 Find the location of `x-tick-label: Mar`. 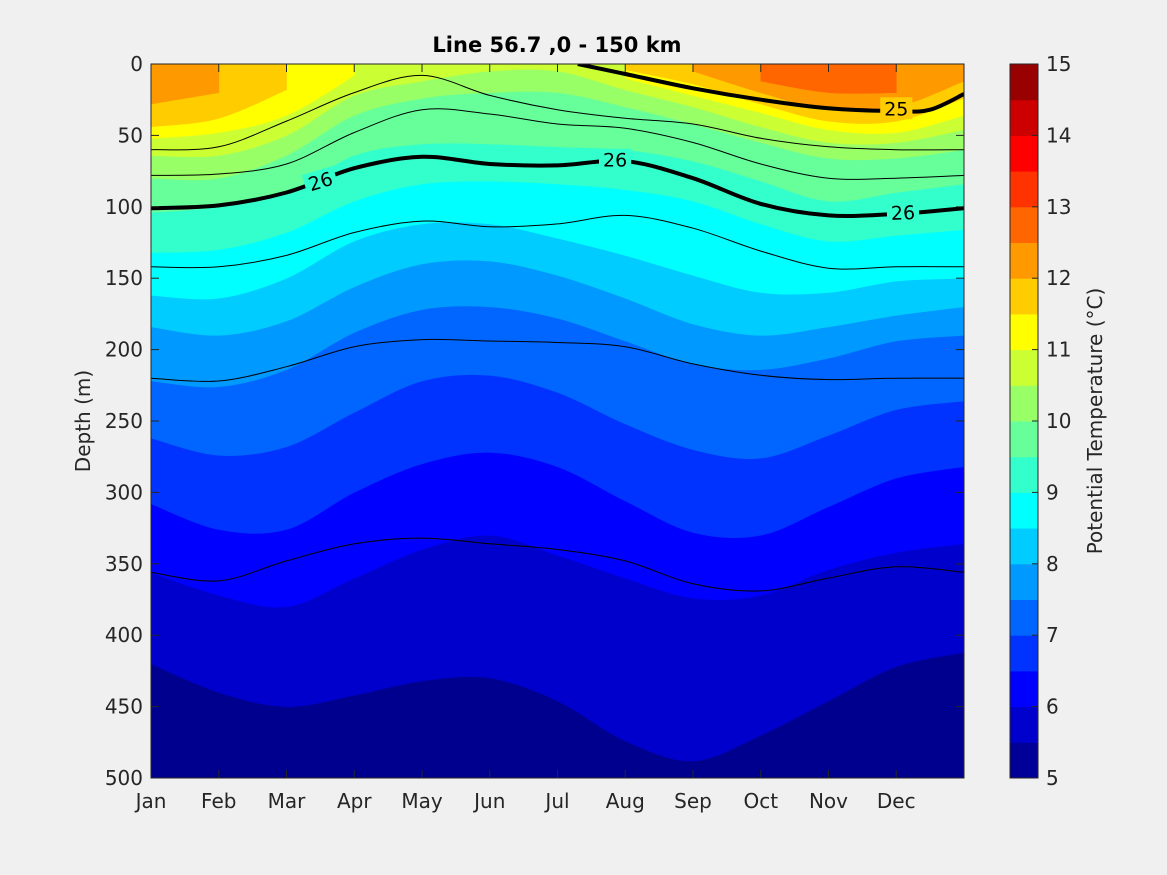

x-tick-label: Mar is located at coordinates (287, 801).